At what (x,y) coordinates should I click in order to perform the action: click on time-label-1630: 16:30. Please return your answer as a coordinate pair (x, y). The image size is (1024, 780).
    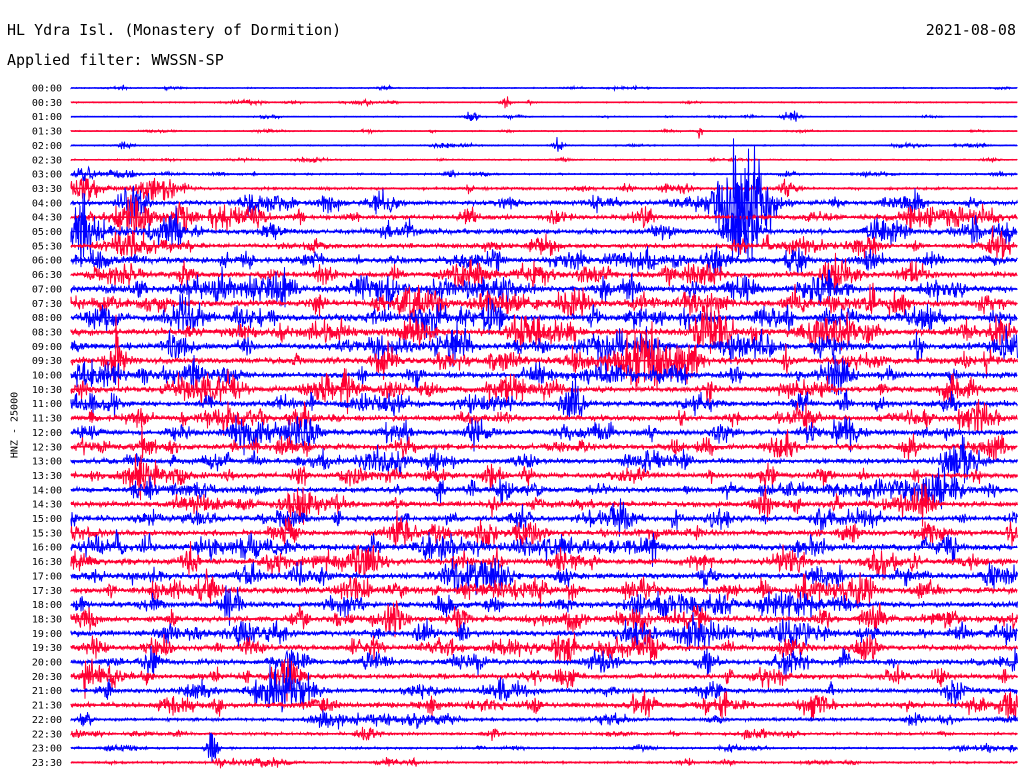
    Looking at the image, I should click on (47, 562).